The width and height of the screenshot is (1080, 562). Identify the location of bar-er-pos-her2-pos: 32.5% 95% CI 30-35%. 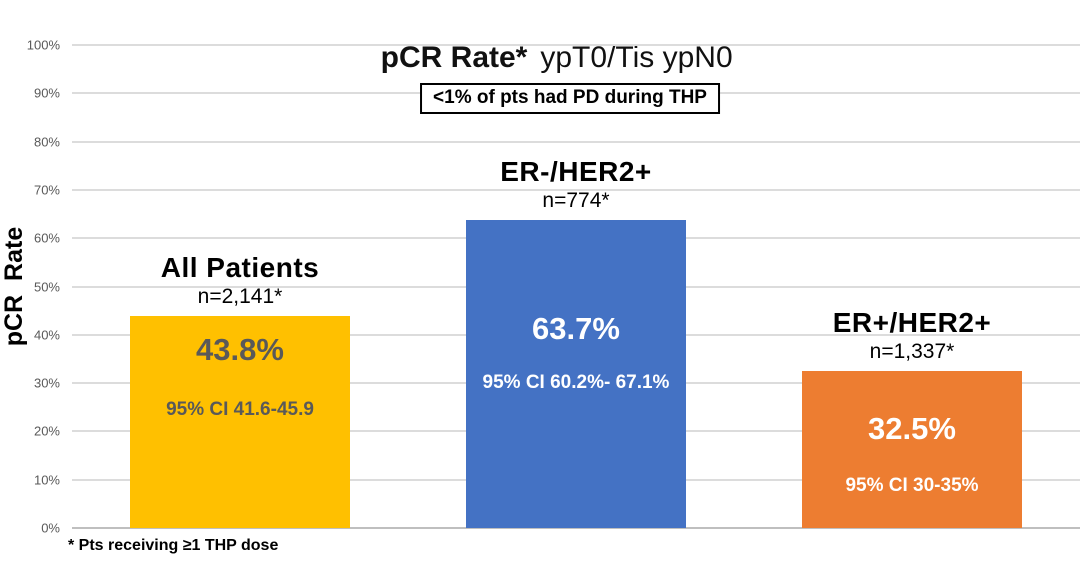
(912, 449).